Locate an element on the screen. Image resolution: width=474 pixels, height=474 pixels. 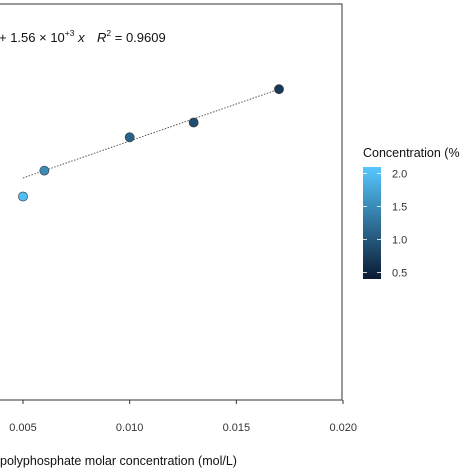
equation-slope-text: + 1.56 × 10 is located at coordinates (32, 37).